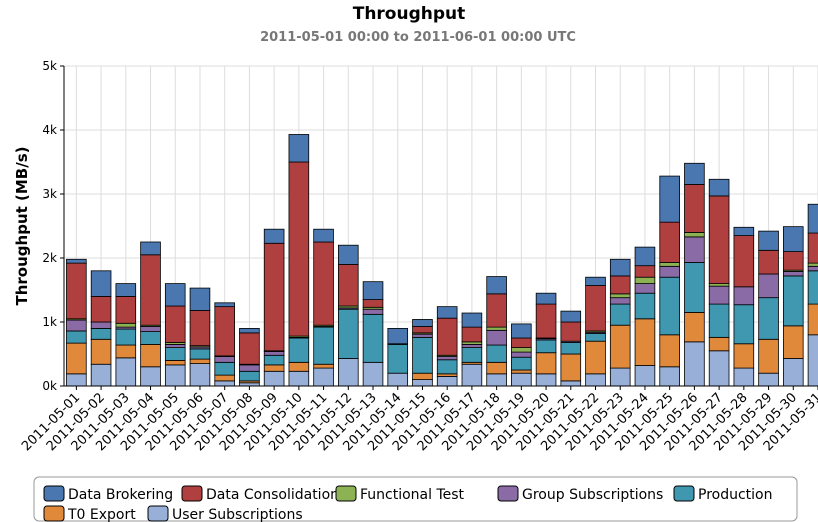 This screenshot has width=818, height=522. Describe the element at coordinates (272, 495) in the screenshot. I see `legend-label: Data Consolidation` at that location.